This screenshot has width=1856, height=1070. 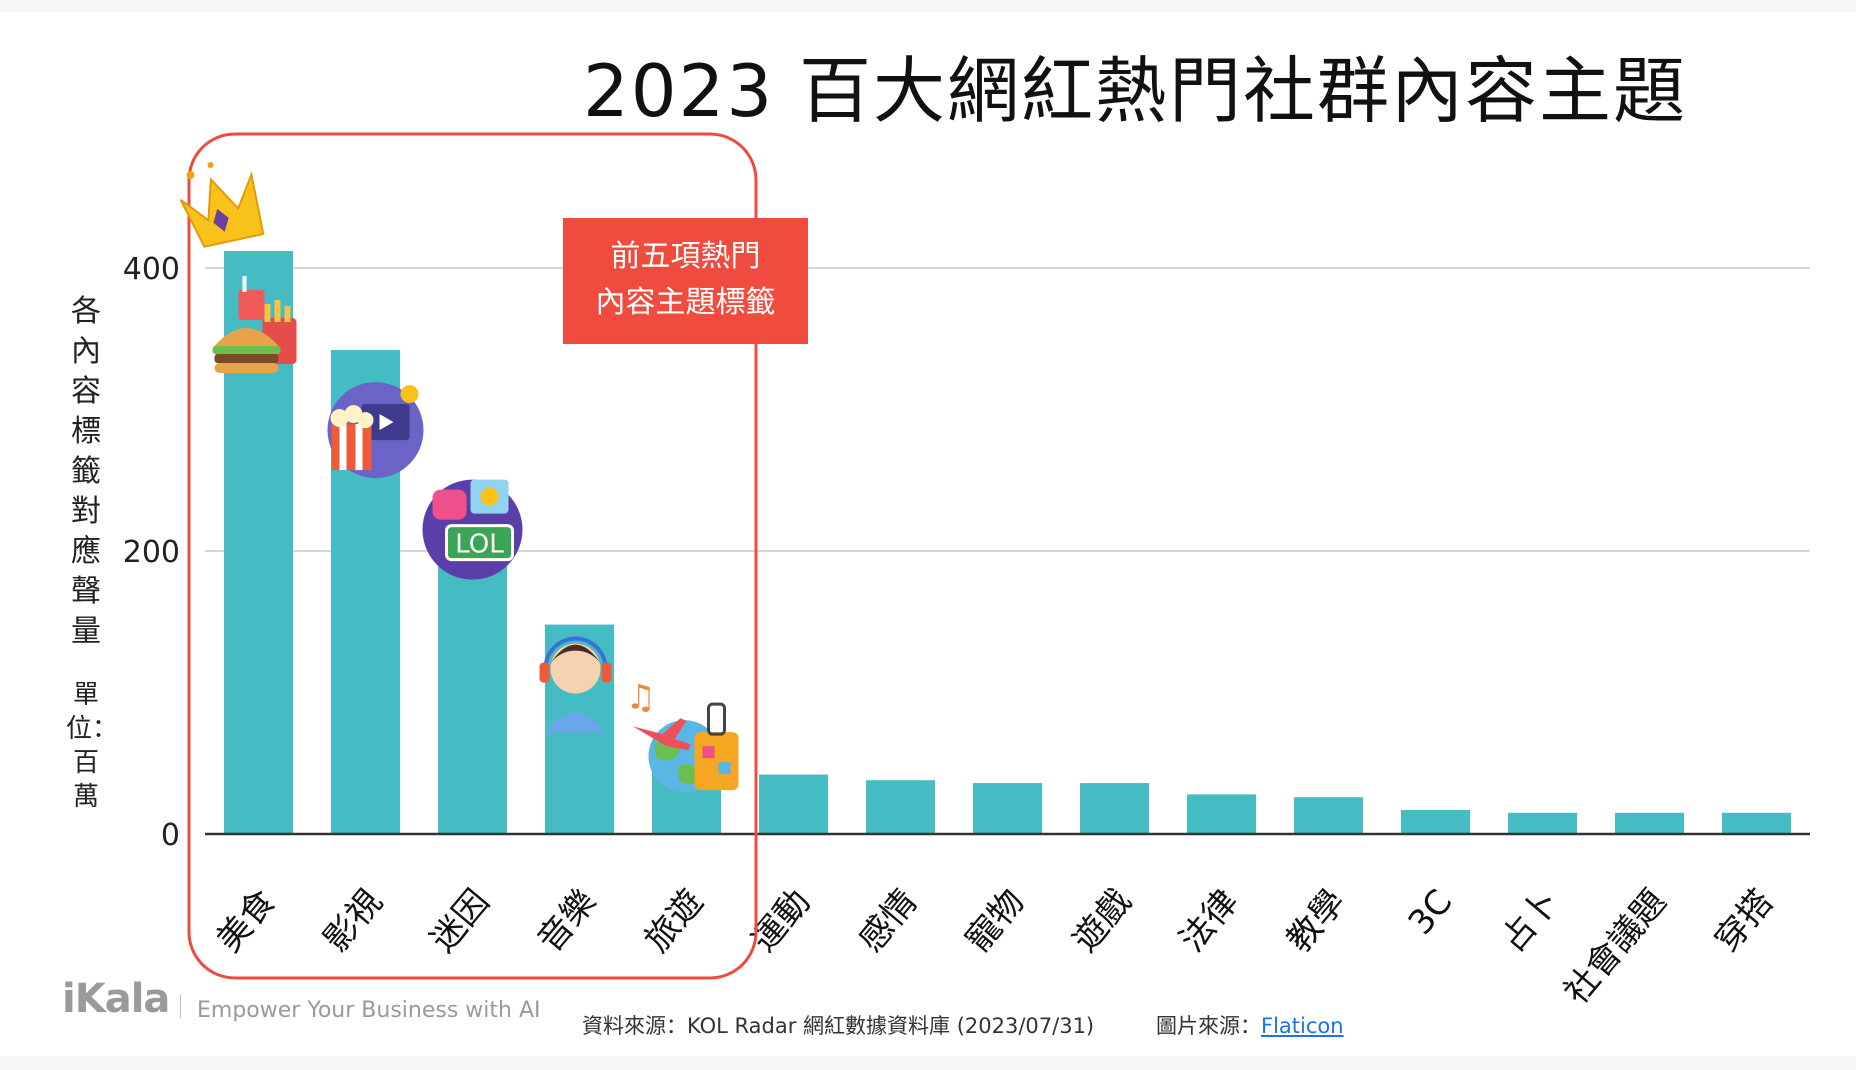 I want to click on popcorn-movie-icon, so click(x=375, y=430).